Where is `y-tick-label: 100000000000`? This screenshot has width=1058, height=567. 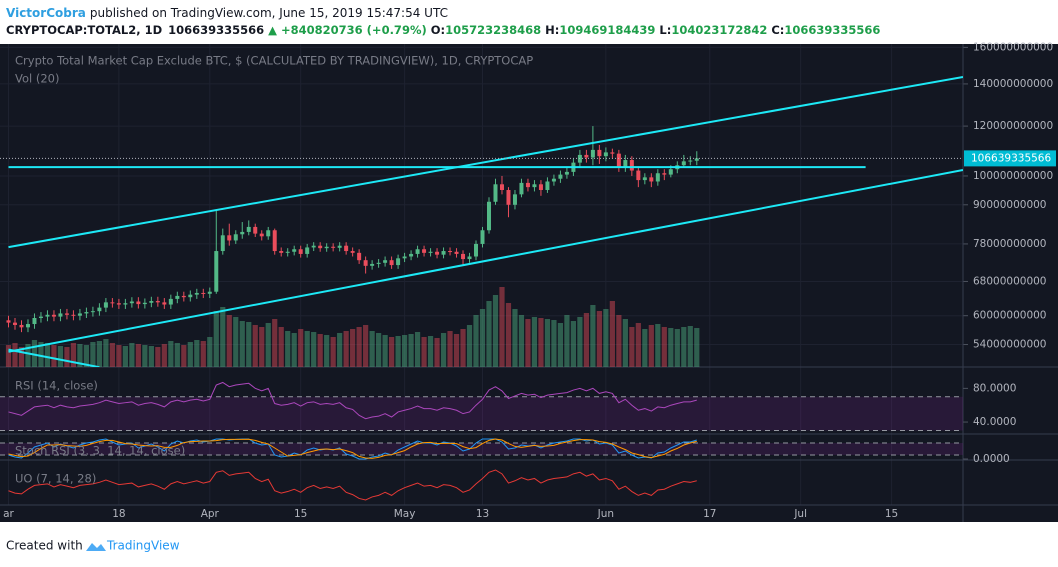
y-tick-label: 100000000000 is located at coordinates (1013, 176).